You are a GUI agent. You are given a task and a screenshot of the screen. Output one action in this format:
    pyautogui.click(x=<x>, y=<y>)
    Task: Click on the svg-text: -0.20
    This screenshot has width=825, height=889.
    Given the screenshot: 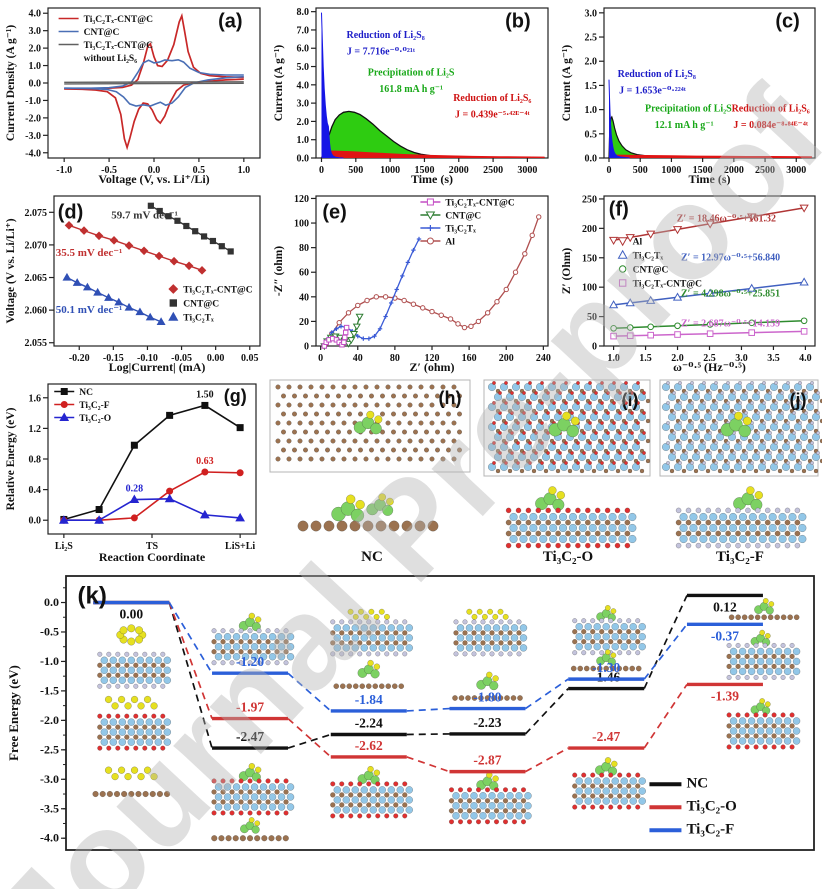 What is the action you would take?
    pyautogui.click(x=79, y=358)
    